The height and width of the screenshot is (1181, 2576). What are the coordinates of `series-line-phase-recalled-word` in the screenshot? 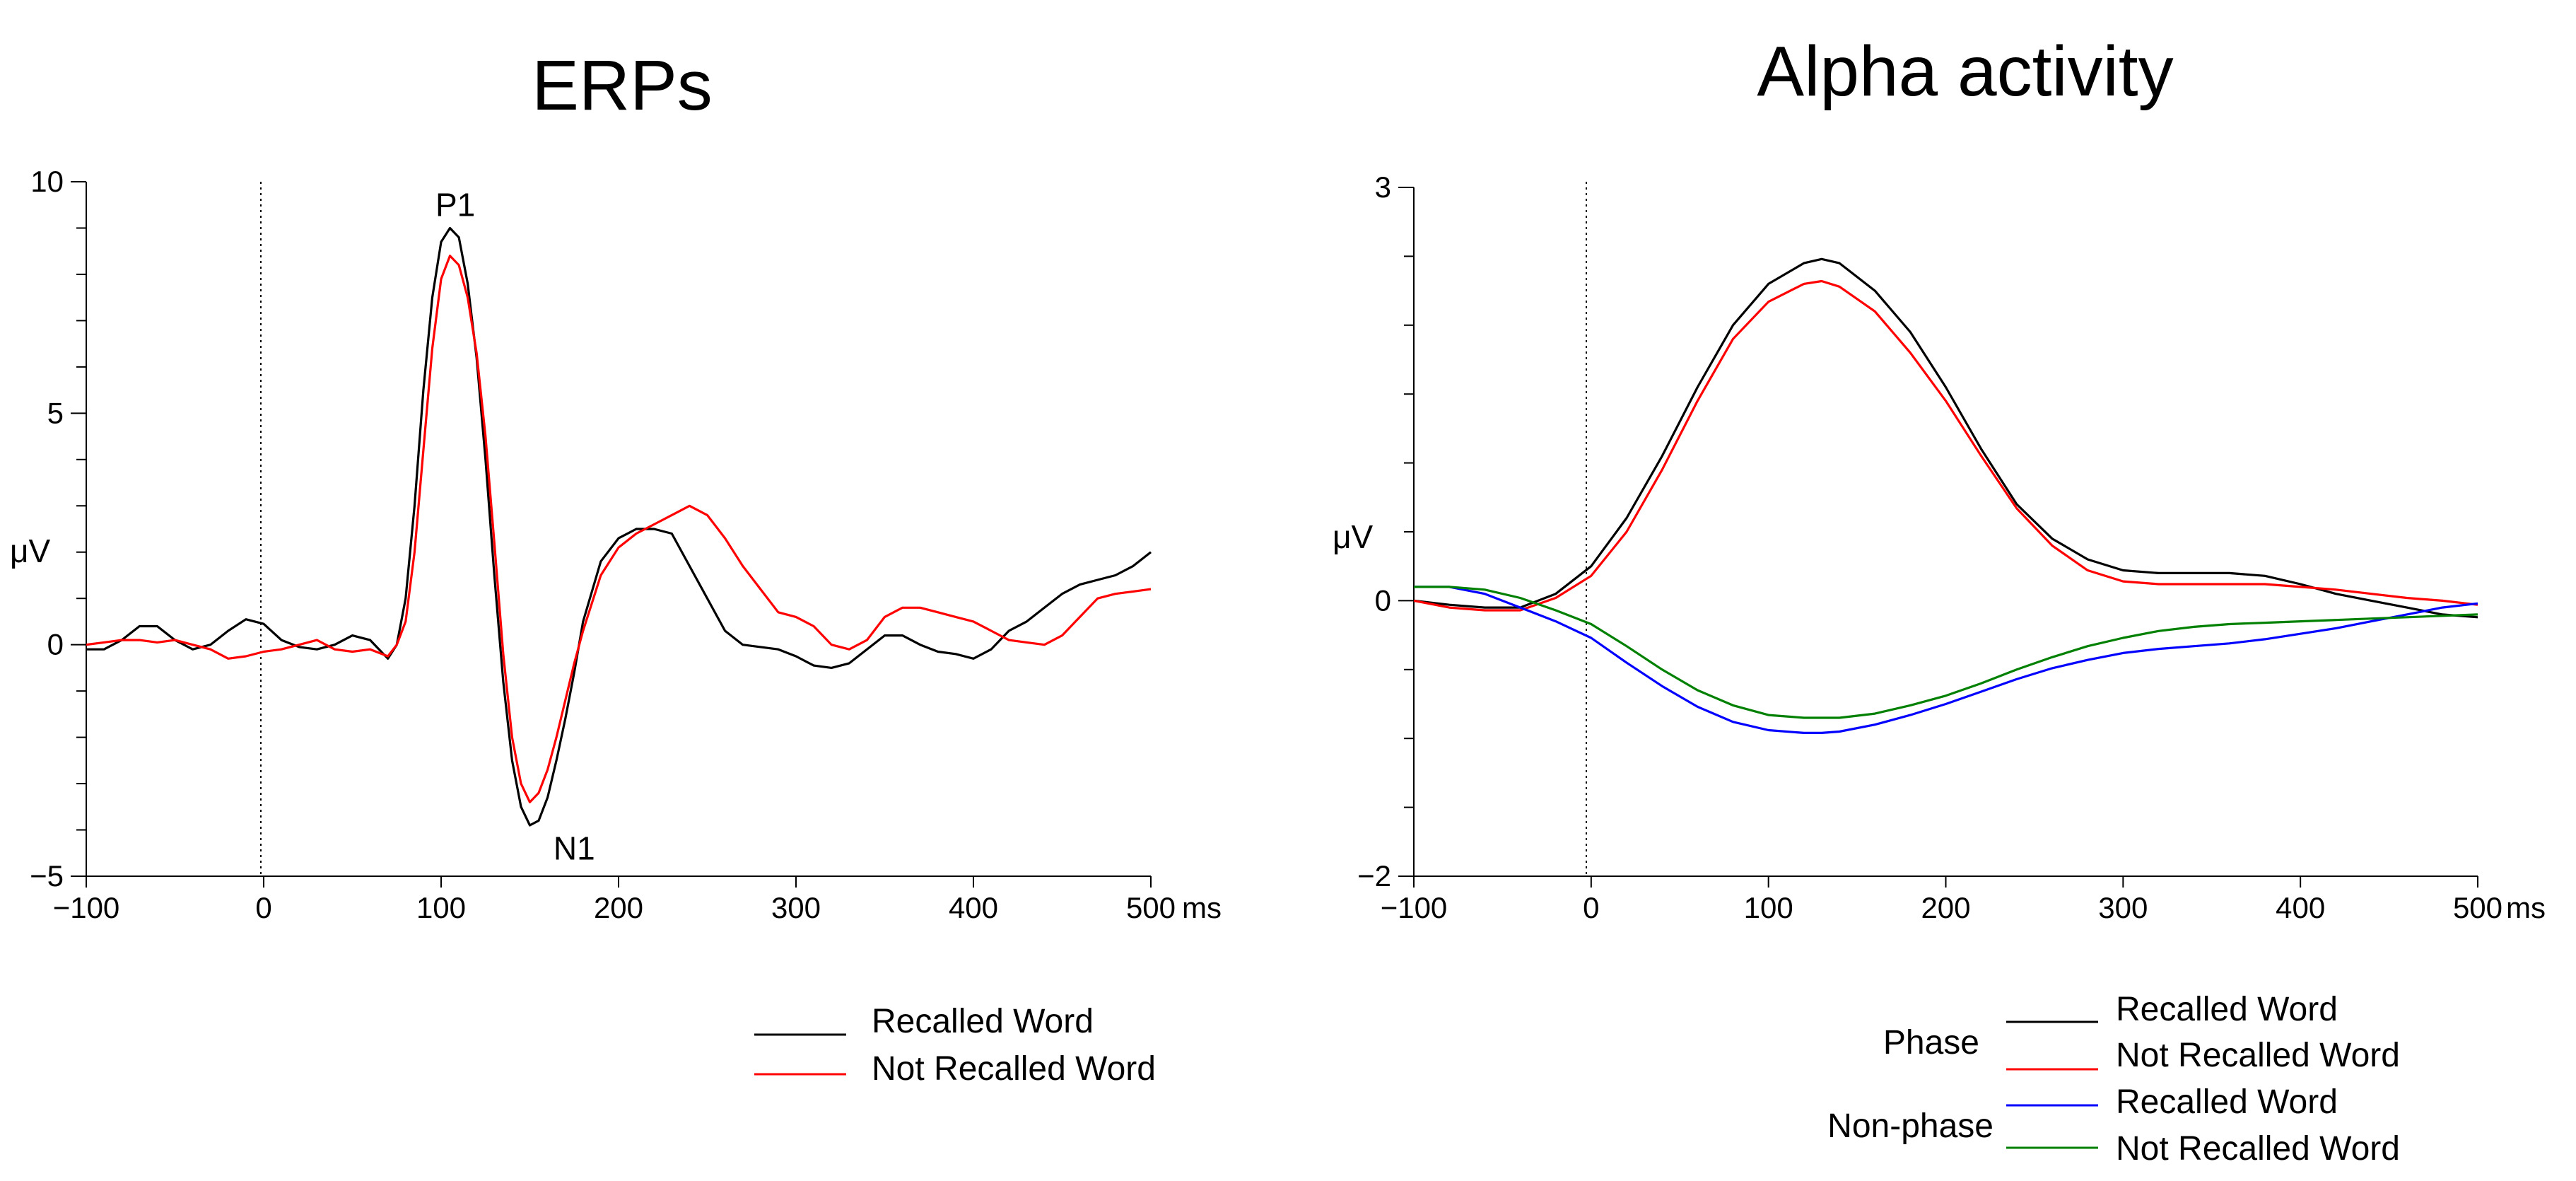 It's located at (1946, 438).